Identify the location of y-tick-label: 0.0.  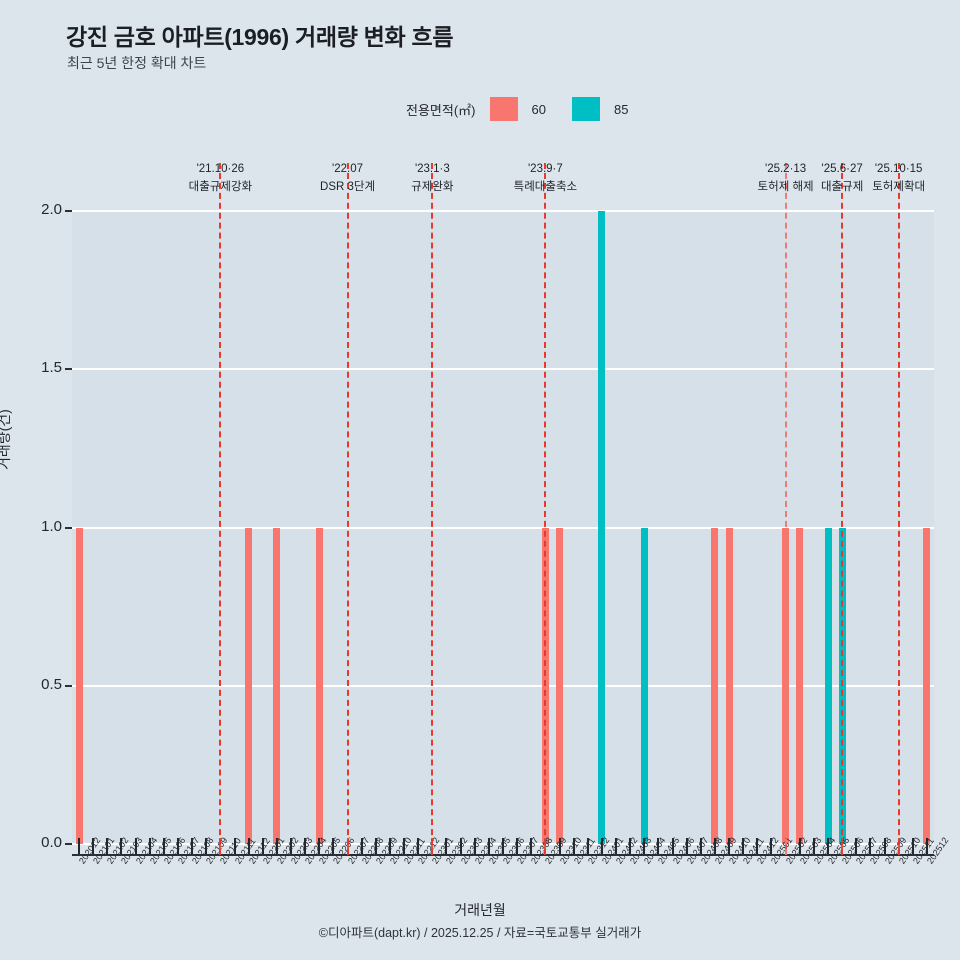
(51, 842).